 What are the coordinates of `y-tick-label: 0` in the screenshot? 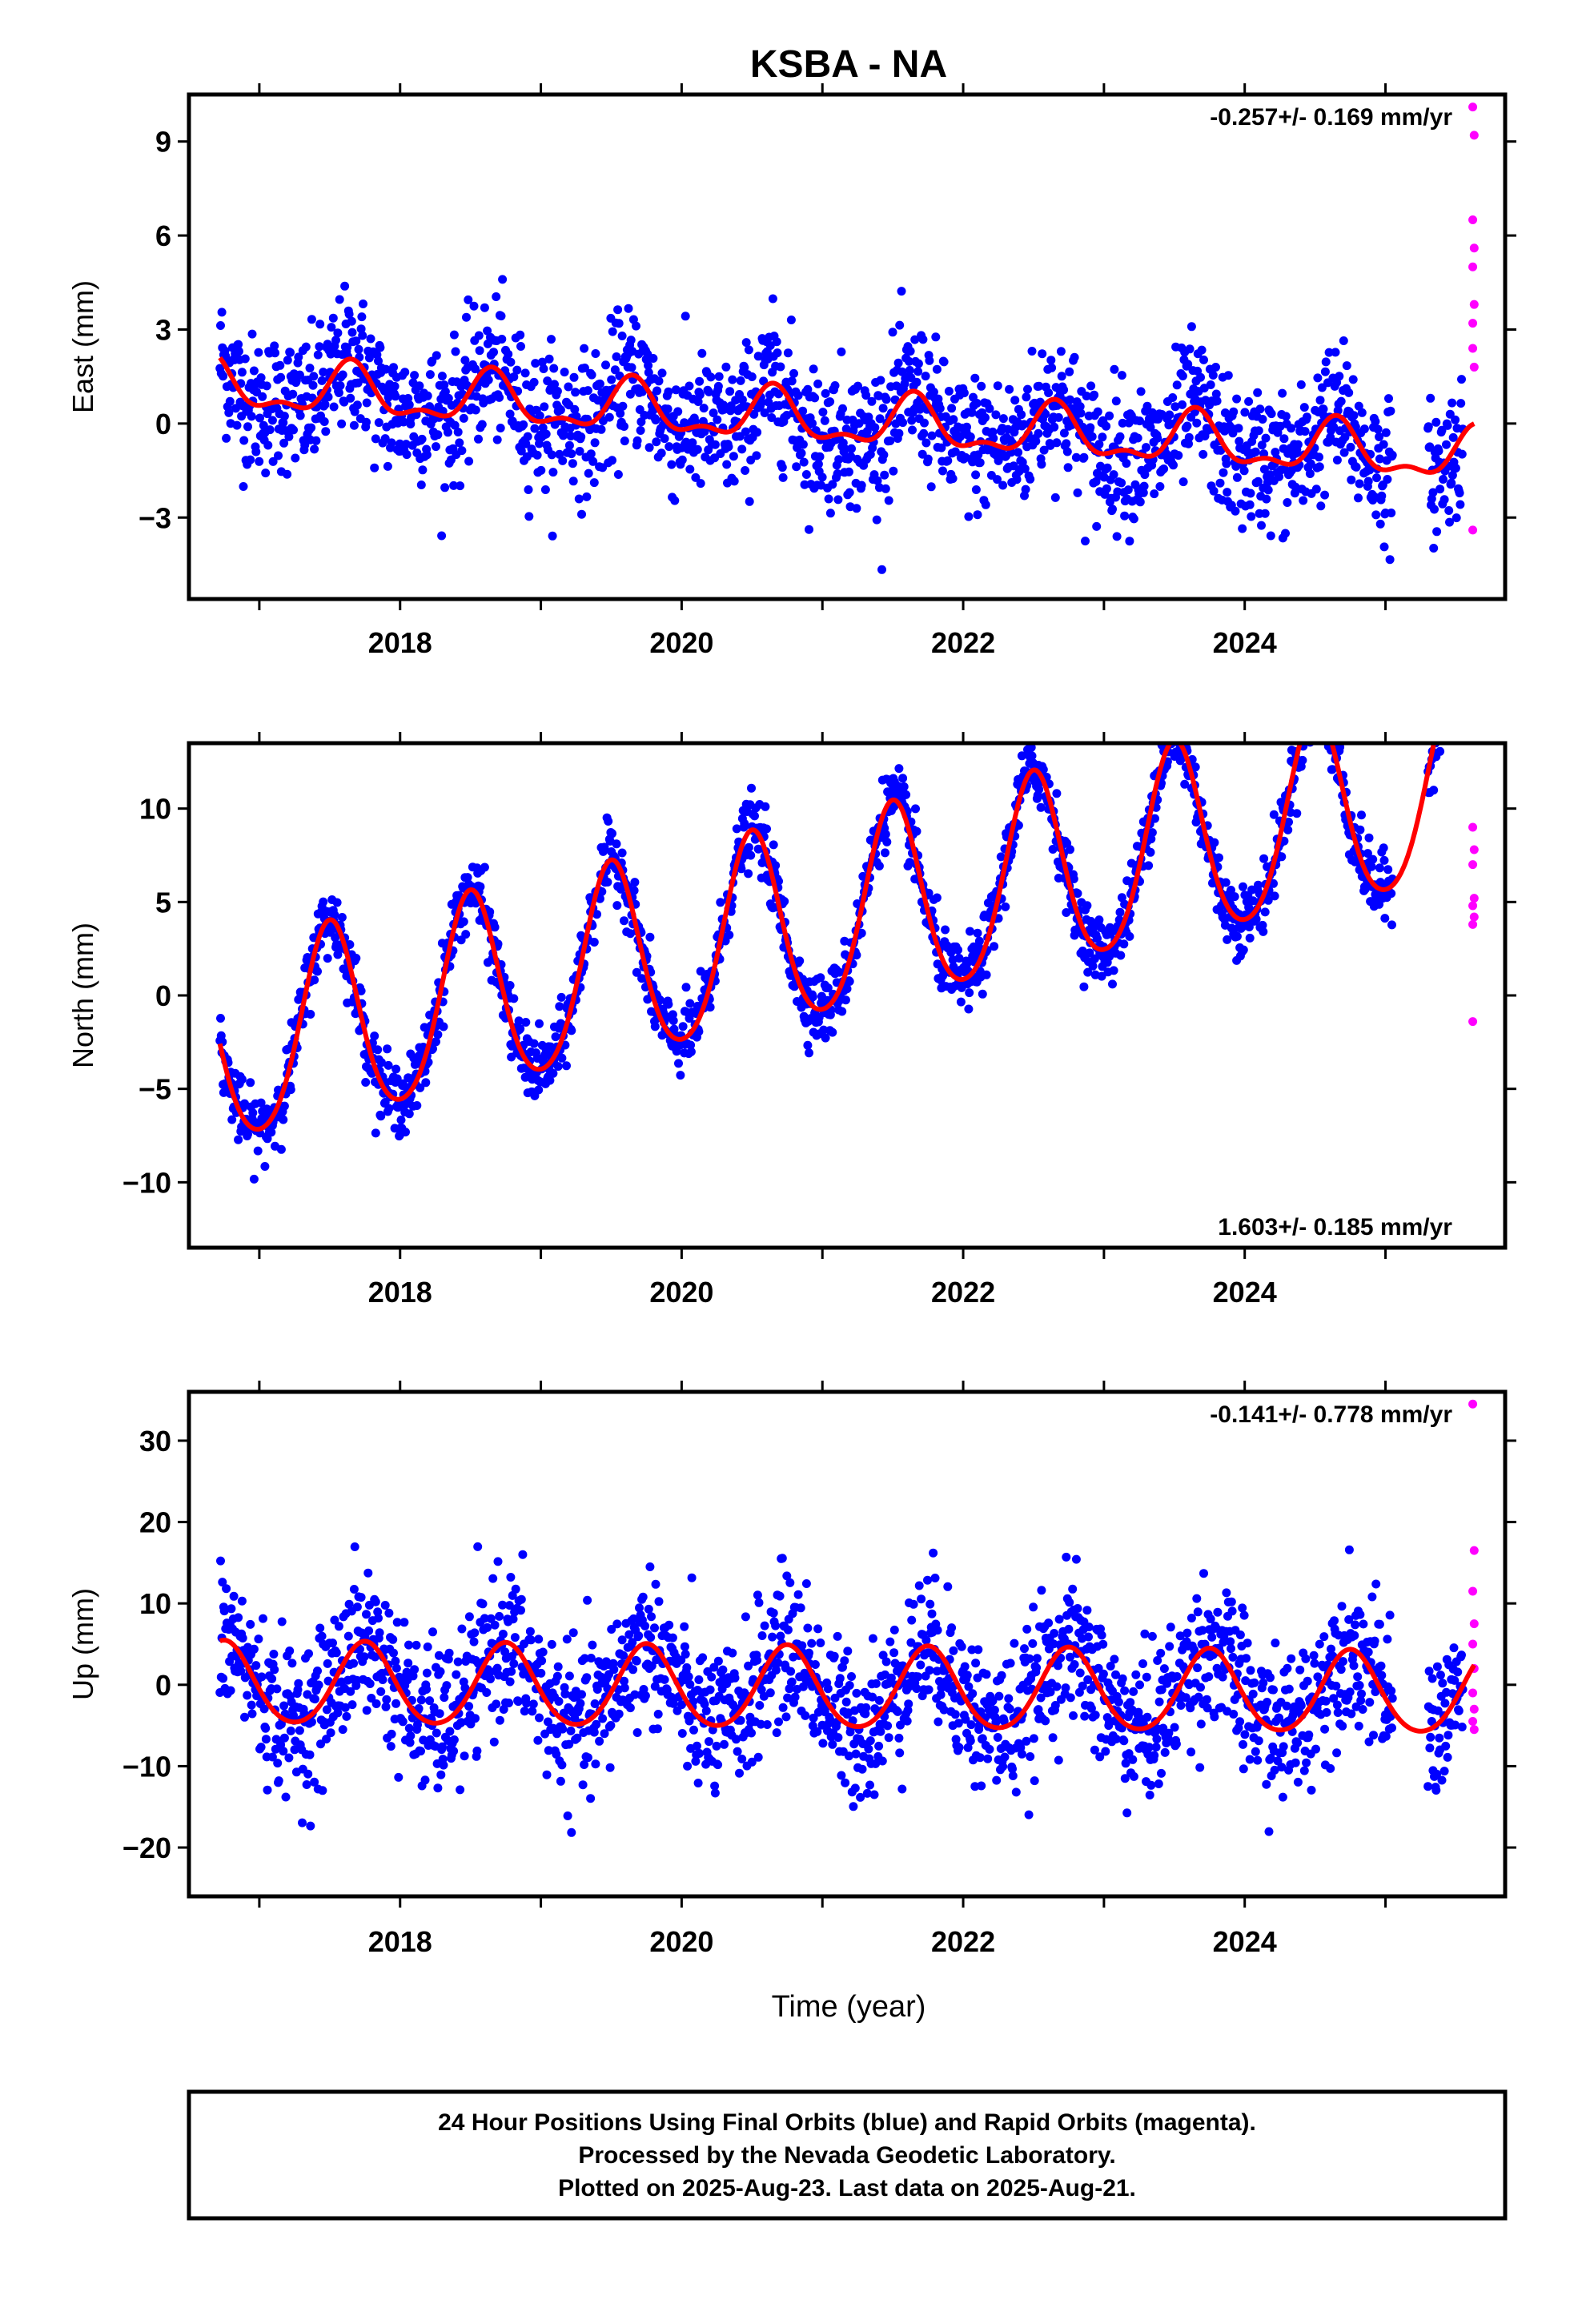 It's located at (163, 995).